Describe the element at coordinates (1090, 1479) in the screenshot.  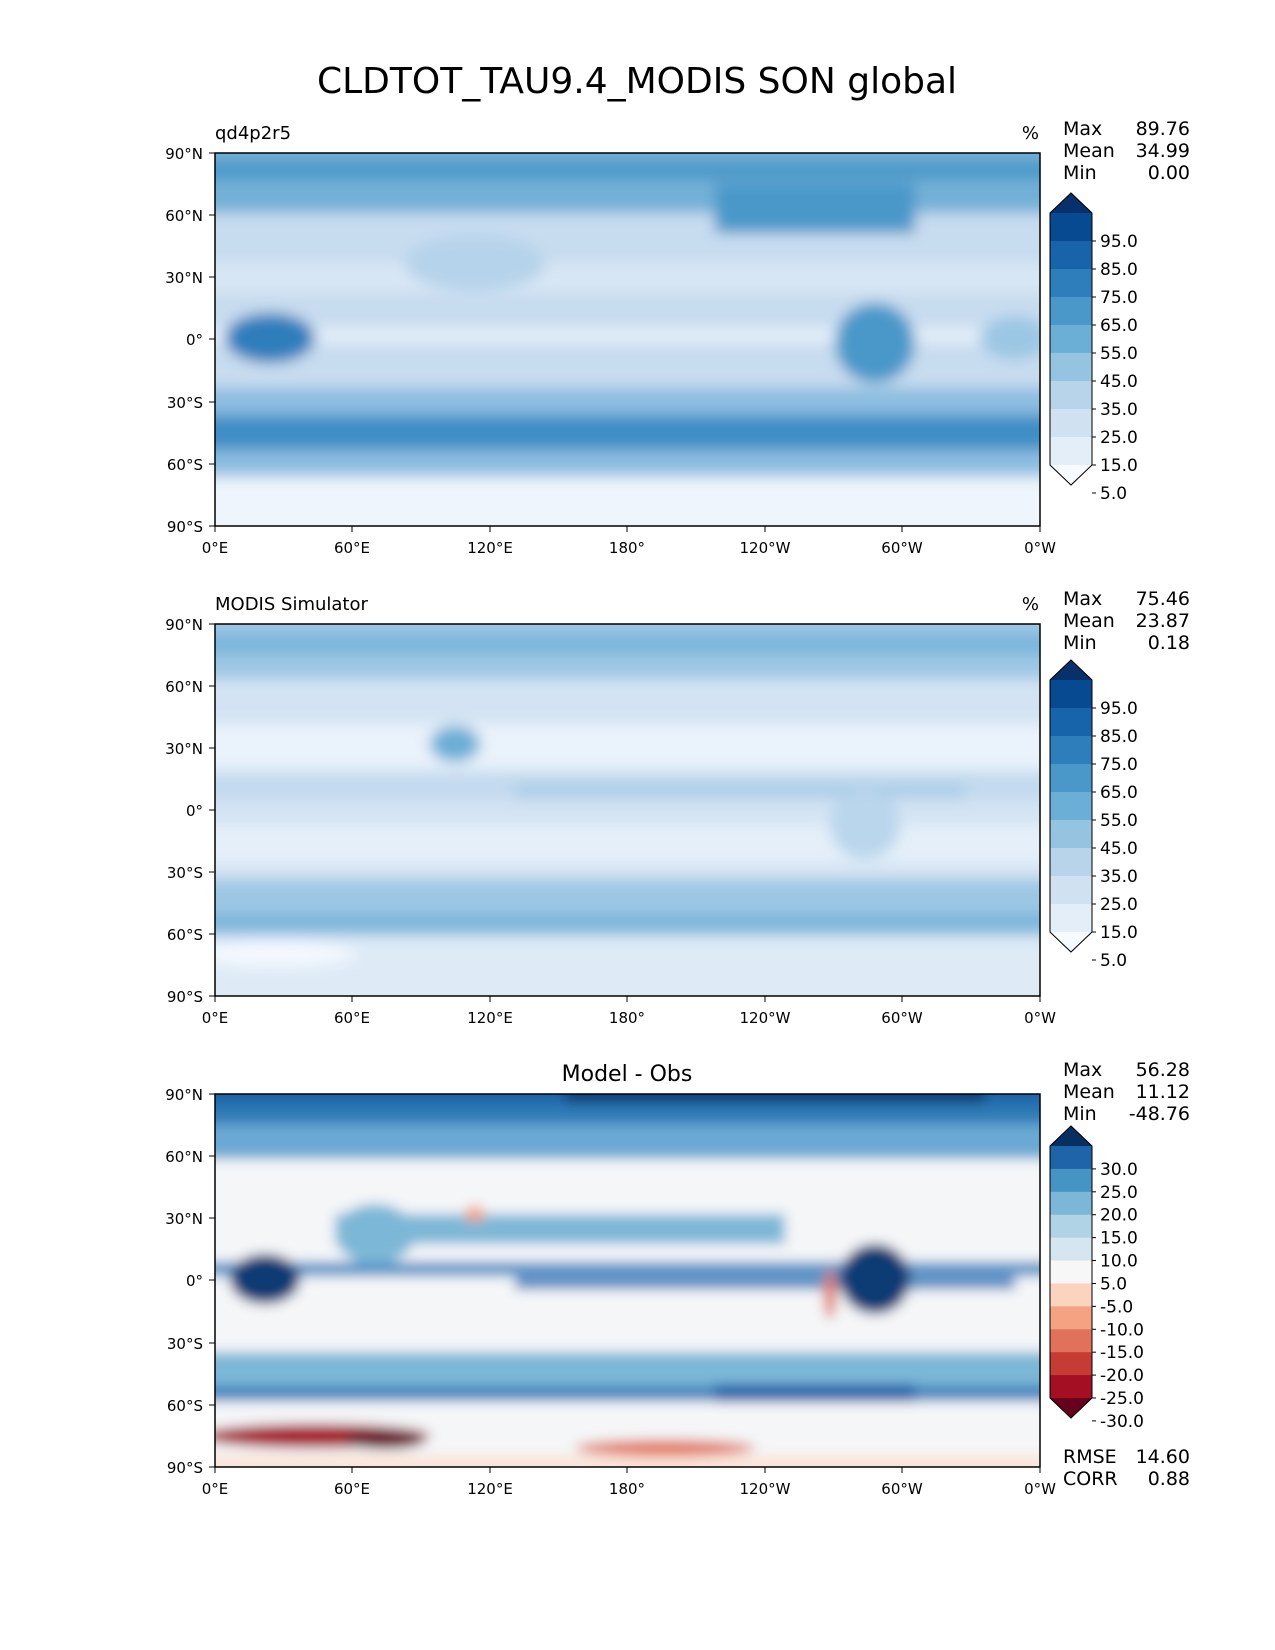
I see `stat-label-corr: CORR` at that location.